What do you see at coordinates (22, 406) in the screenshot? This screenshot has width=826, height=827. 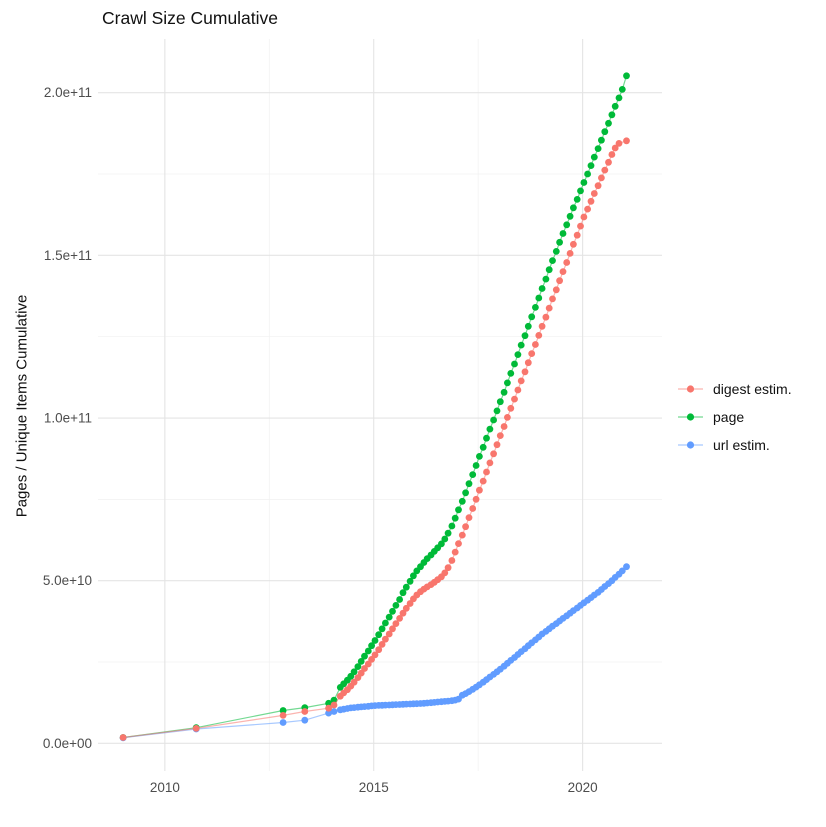 I see `y-axis-title: Pages / Unique Items Cumulative` at bounding box center [22, 406].